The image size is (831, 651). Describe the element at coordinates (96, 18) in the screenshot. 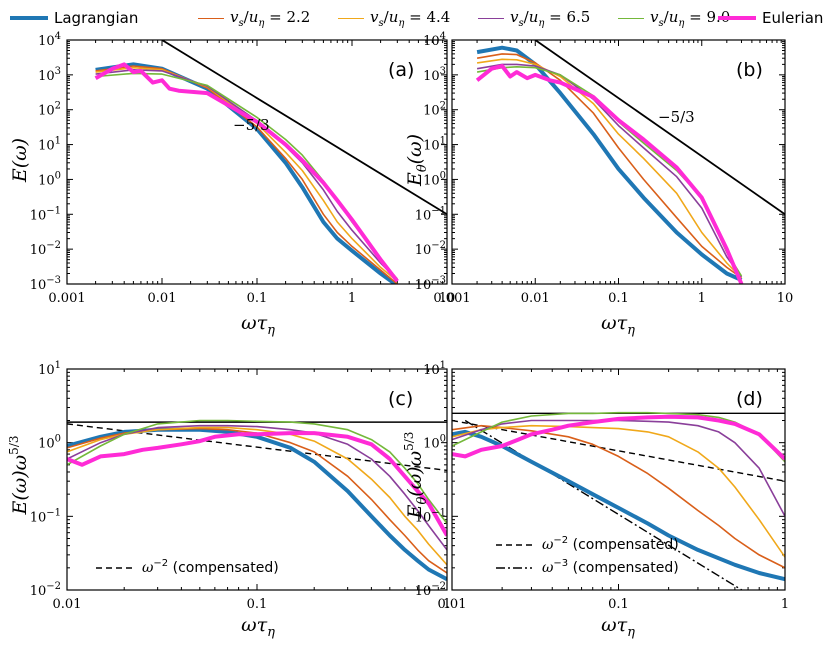

I see `legend-label: Lagrangian` at that location.